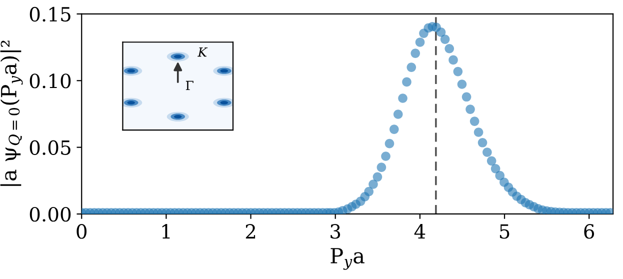  What do you see at coordinates (50, 14) in the screenshot?
I see `y-tick-label: 0.15` at bounding box center [50, 14].